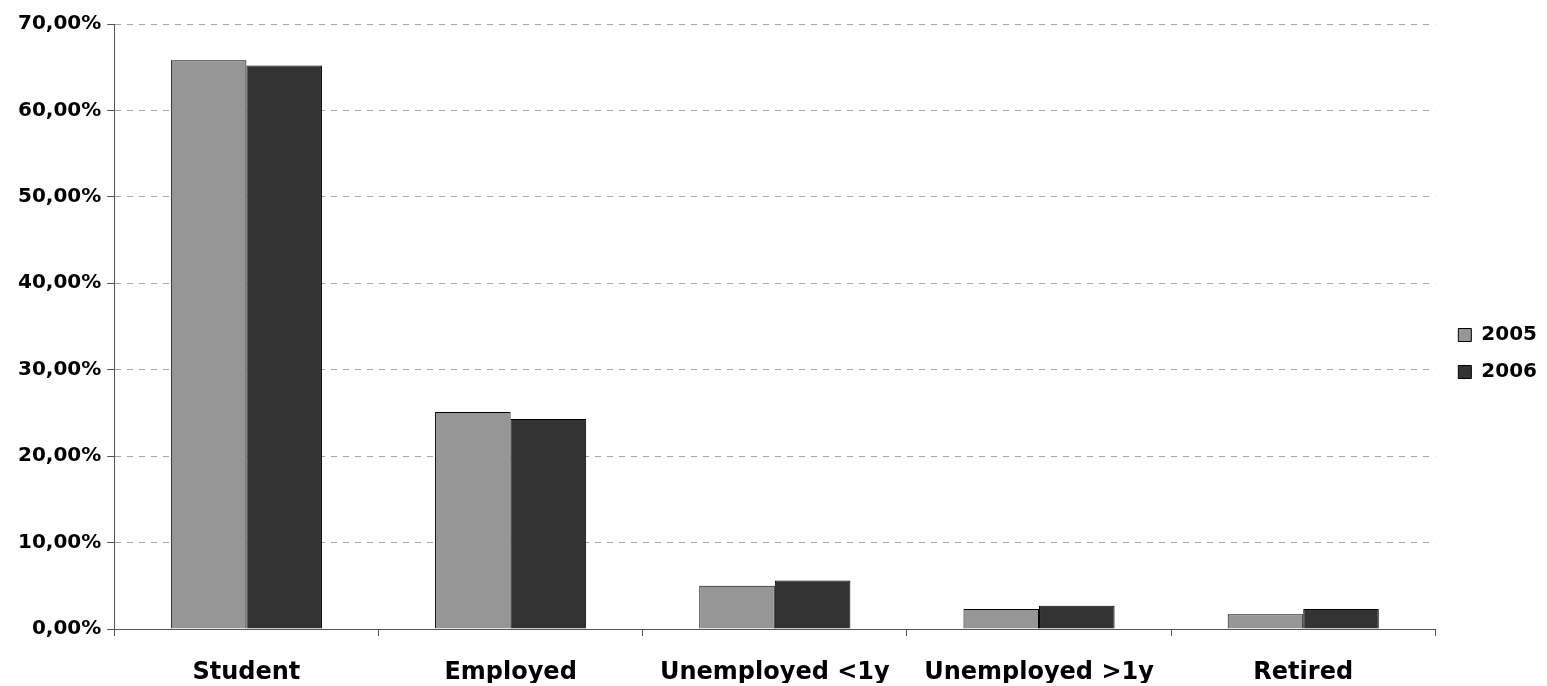  What do you see at coordinates (59, 195) in the screenshot?
I see `y-tick-label: 50,00%` at bounding box center [59, 195].